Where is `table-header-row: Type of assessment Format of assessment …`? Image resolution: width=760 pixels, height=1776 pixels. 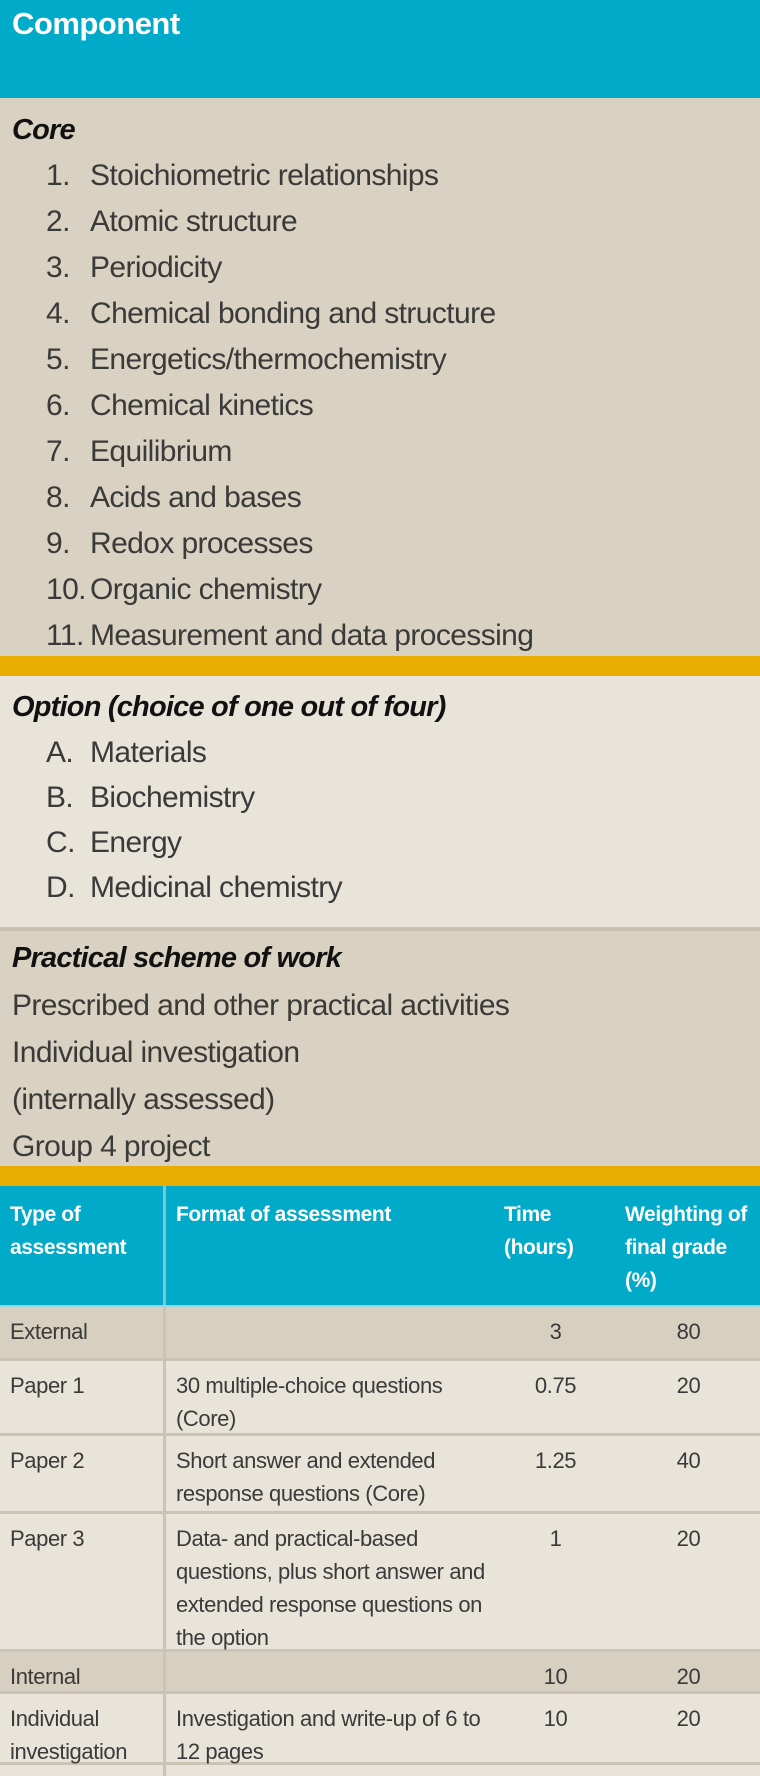
table-header-row: Type of assessment Format of assessment … is located at coordinates (380, 1246).